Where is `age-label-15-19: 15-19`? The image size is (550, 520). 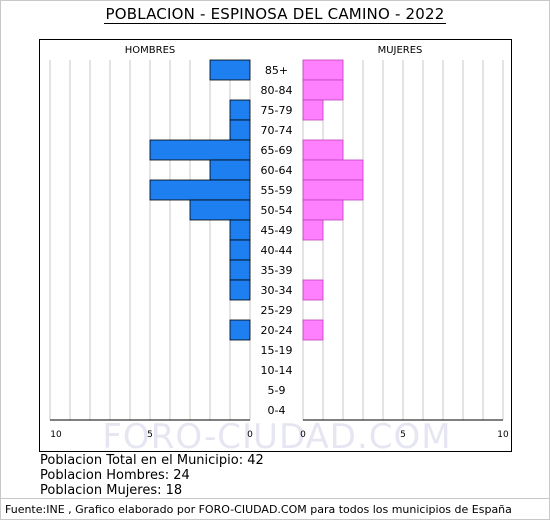 age-label-15-19: 15-19 is located at coordinates (277, 350).